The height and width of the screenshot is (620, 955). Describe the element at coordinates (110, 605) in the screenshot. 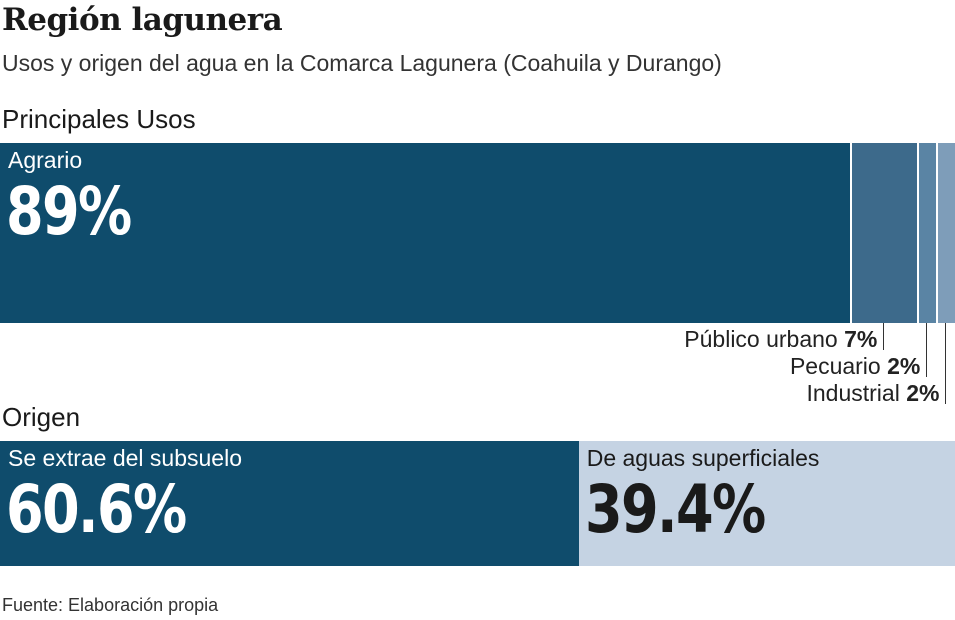

I see `source-note: Fuente: Elaboración propia` at that location.